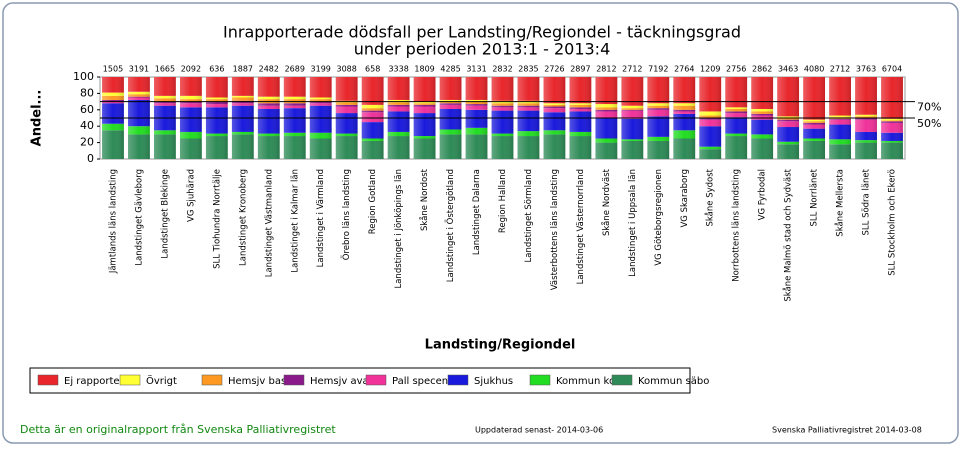 The image size is (965, 450). Describe the element at coordinates (161, 380) in the screenshot. I see `legend-label: Övrigt` at that location.